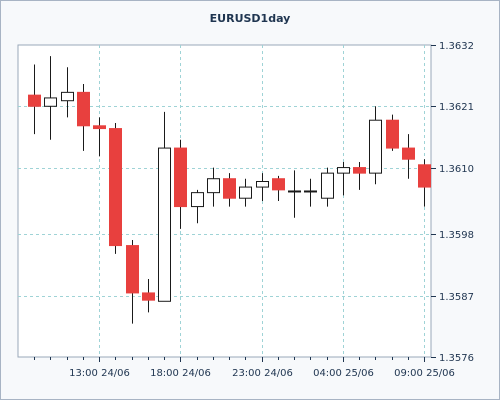 The image size is (500, 400). I want to click on y-tick-label: 1.3621, so click(456, 107).